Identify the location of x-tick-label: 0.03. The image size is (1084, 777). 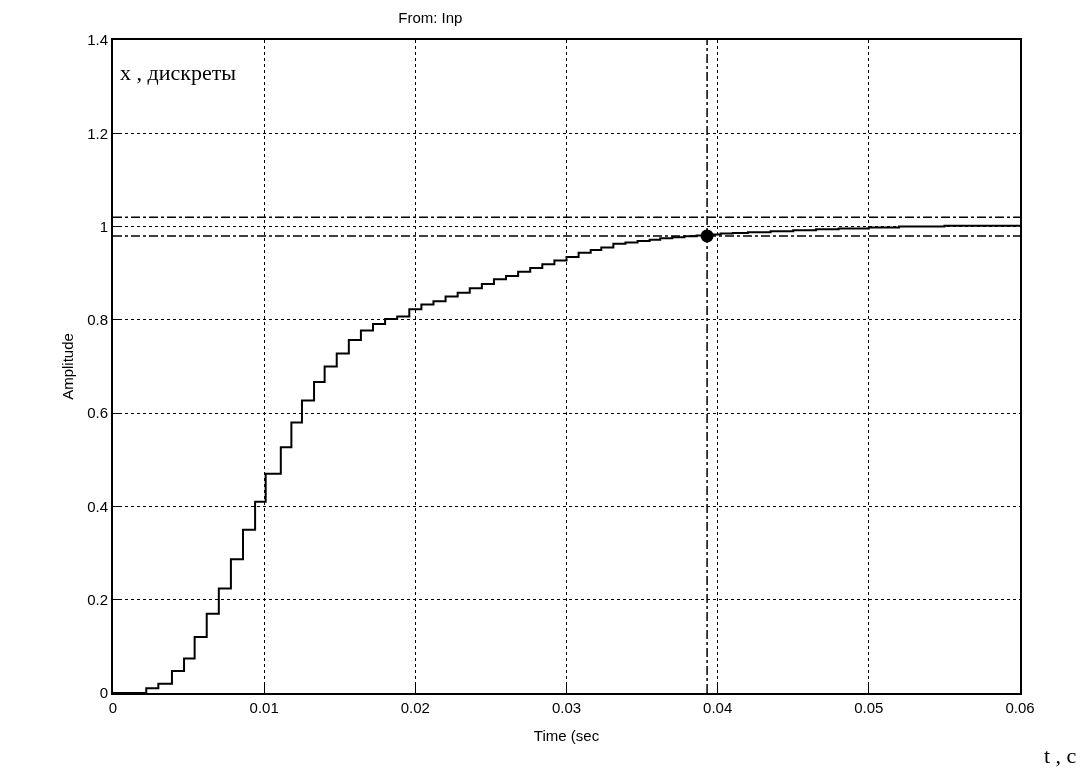
(566, 707).